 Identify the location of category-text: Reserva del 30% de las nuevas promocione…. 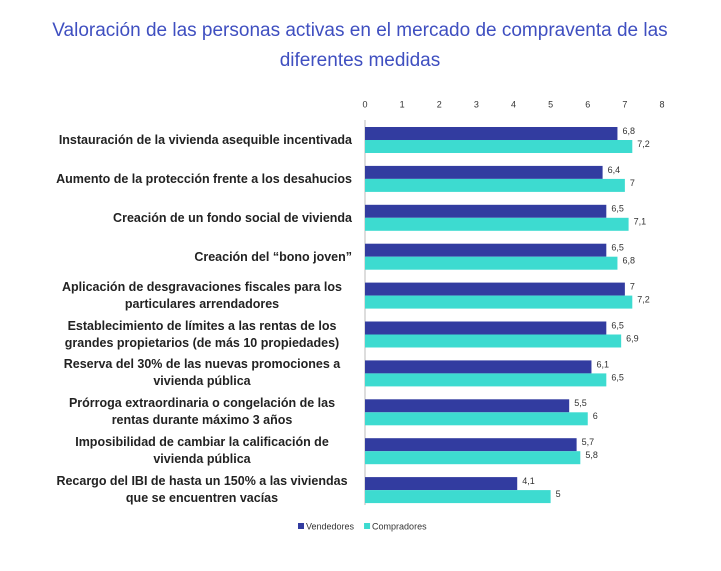
(202, 373).